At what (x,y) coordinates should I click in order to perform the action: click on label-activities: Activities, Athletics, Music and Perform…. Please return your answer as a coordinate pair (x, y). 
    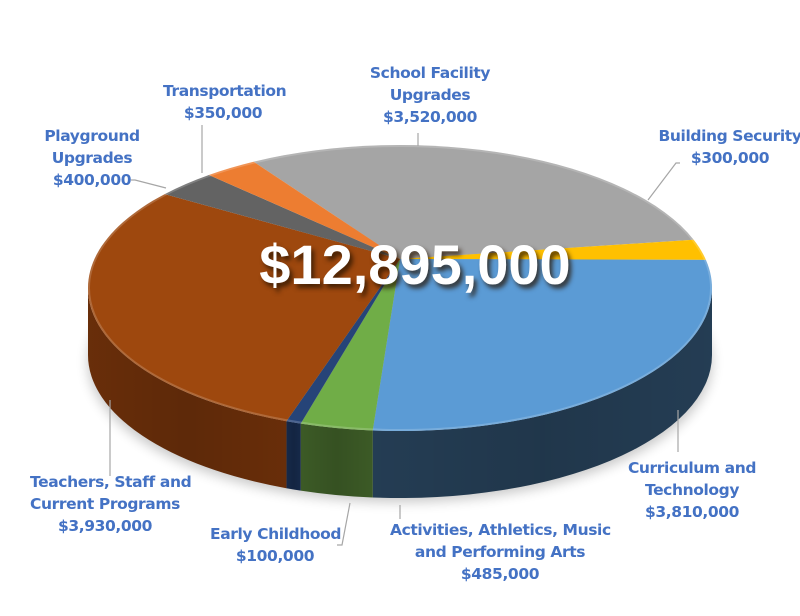
    Looking at the image, I should click on (500, 552).